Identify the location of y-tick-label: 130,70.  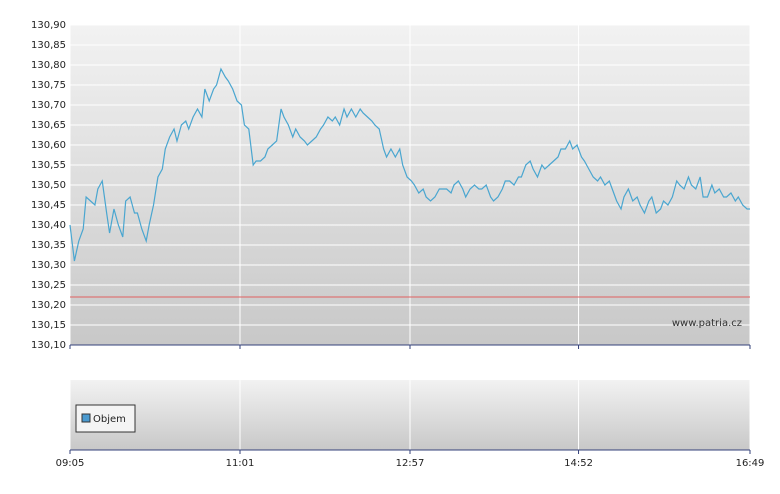
(48, 105).